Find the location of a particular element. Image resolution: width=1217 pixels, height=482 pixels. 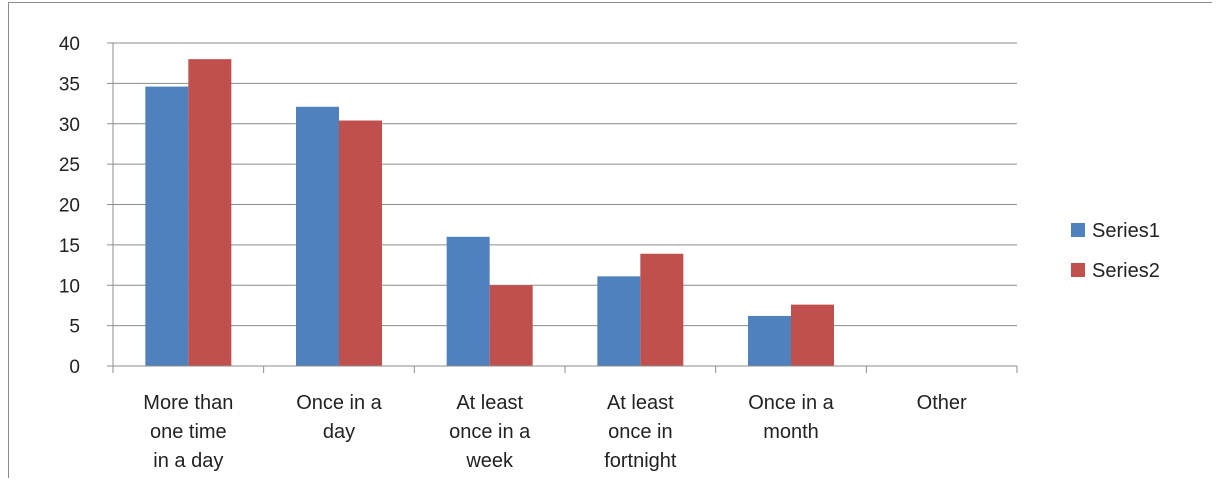

x-tick-label: in a day is located at coordinates (188, 461).